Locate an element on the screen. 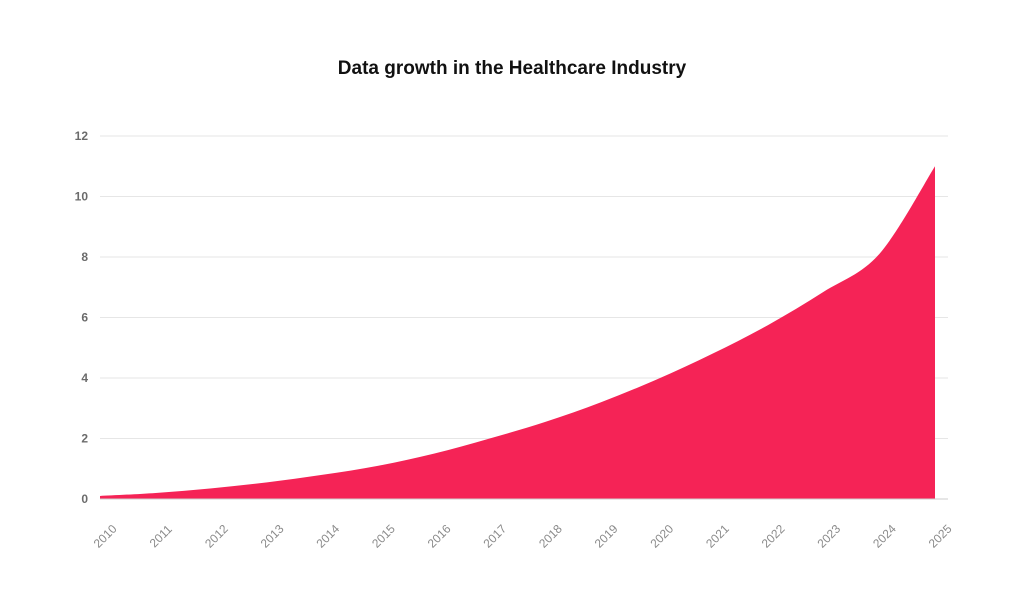  x-tick-label: 2024 is located at coordinates (884, 536).